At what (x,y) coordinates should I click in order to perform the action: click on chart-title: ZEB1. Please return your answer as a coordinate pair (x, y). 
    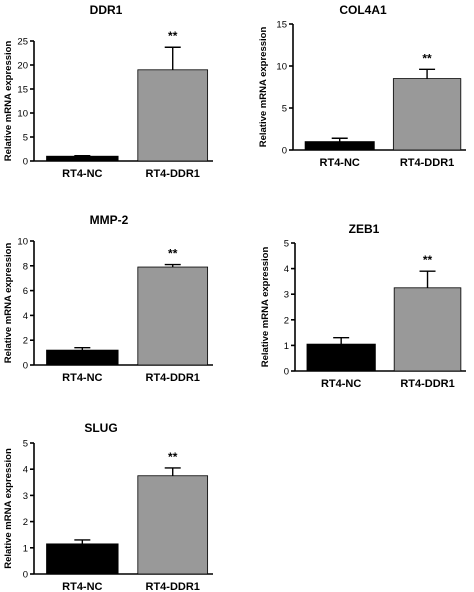
    Looking at the image, I should click on (364, 229).